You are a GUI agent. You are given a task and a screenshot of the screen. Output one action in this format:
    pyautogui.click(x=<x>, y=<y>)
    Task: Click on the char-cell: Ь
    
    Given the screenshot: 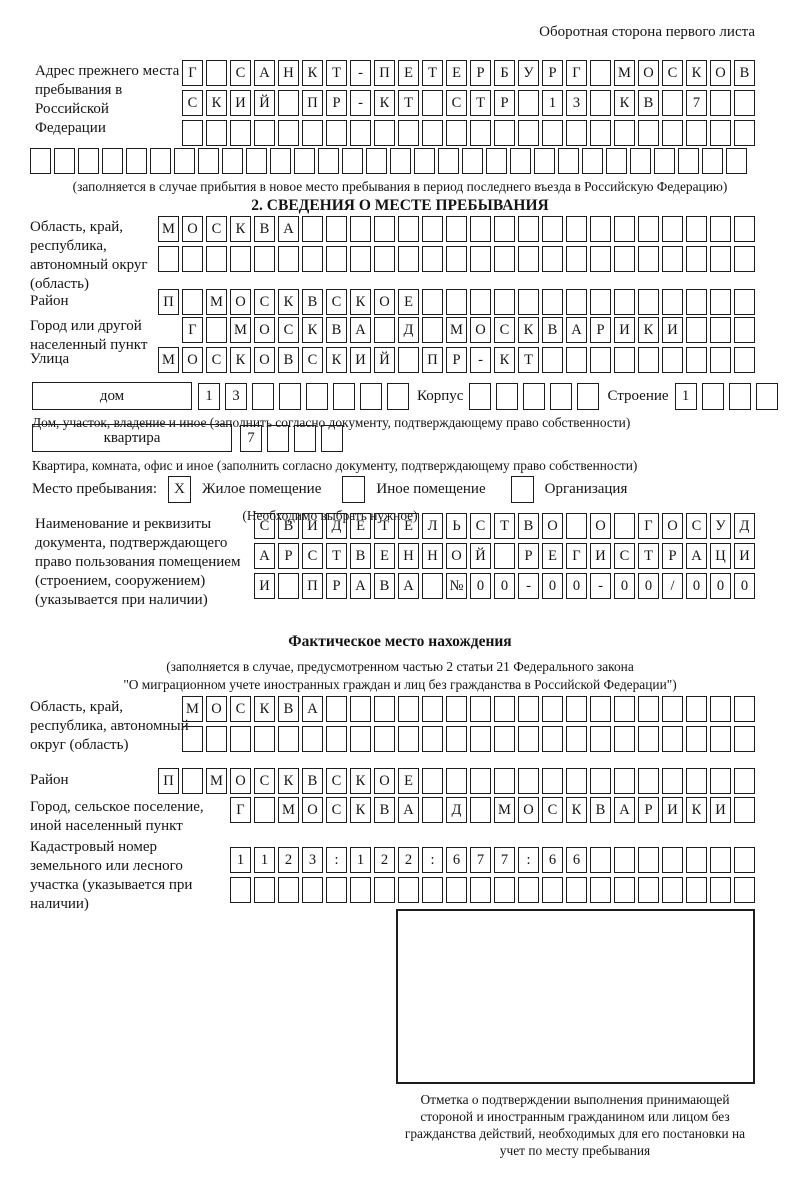 What is the action you would take?
    pyautogui.click(x=456, y=526)
    